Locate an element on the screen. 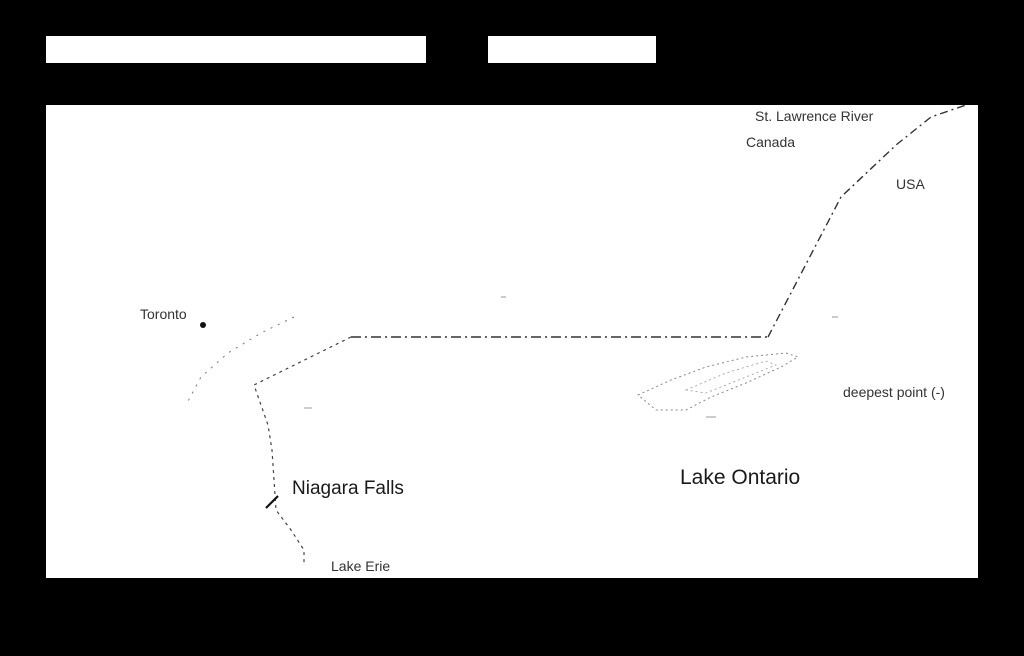 The width and height of the screenshot is (1024, 656). label-niagara-falls: Niagara Falls is located at coordinates (348, 488).